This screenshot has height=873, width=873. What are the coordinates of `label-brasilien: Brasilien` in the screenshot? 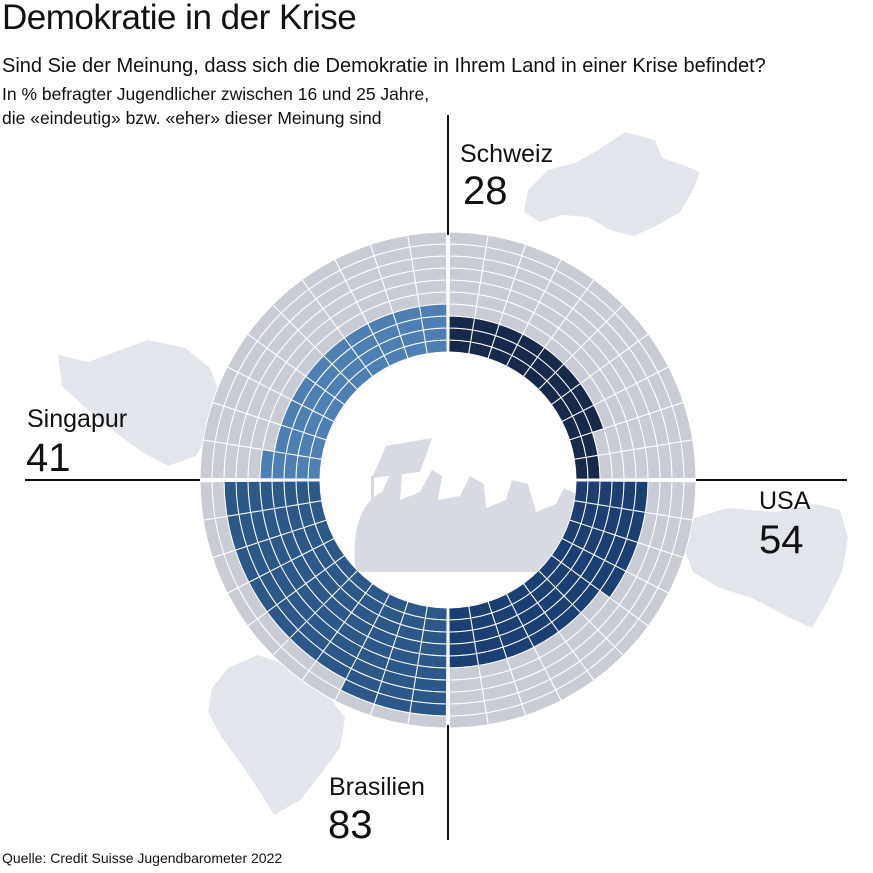 It's located at (377, 787).